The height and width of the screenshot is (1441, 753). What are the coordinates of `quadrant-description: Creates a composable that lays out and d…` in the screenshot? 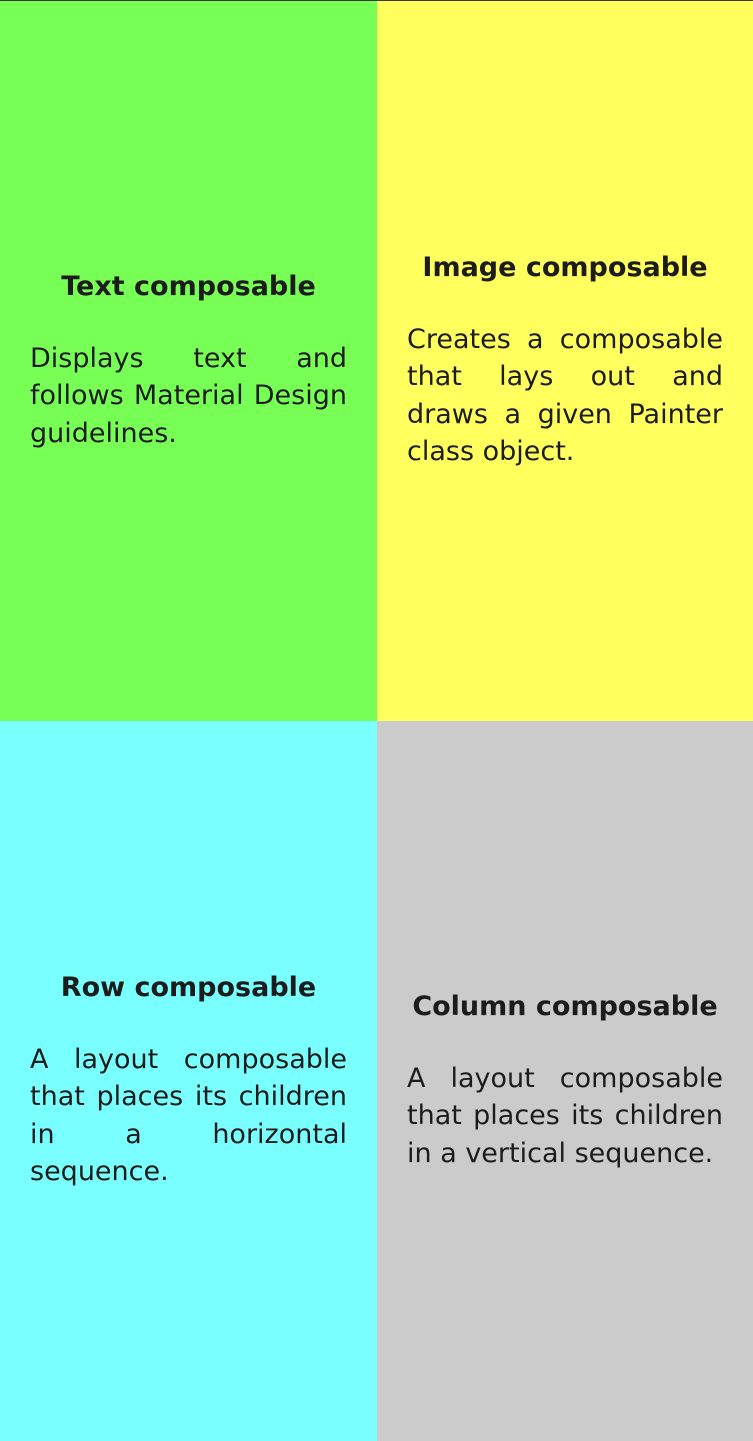 It's located at (565, 395).